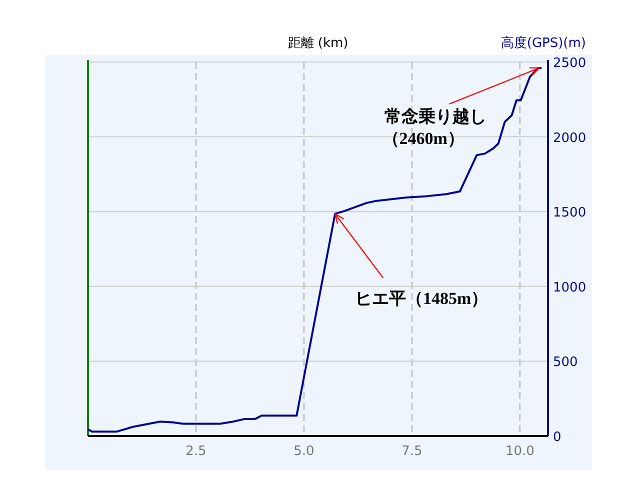 The width and height of the screenshot is (640, 480). Describe the element at coordinates (569, 213) in the screenshot. I see `y-tick-label: 1500` at that location.